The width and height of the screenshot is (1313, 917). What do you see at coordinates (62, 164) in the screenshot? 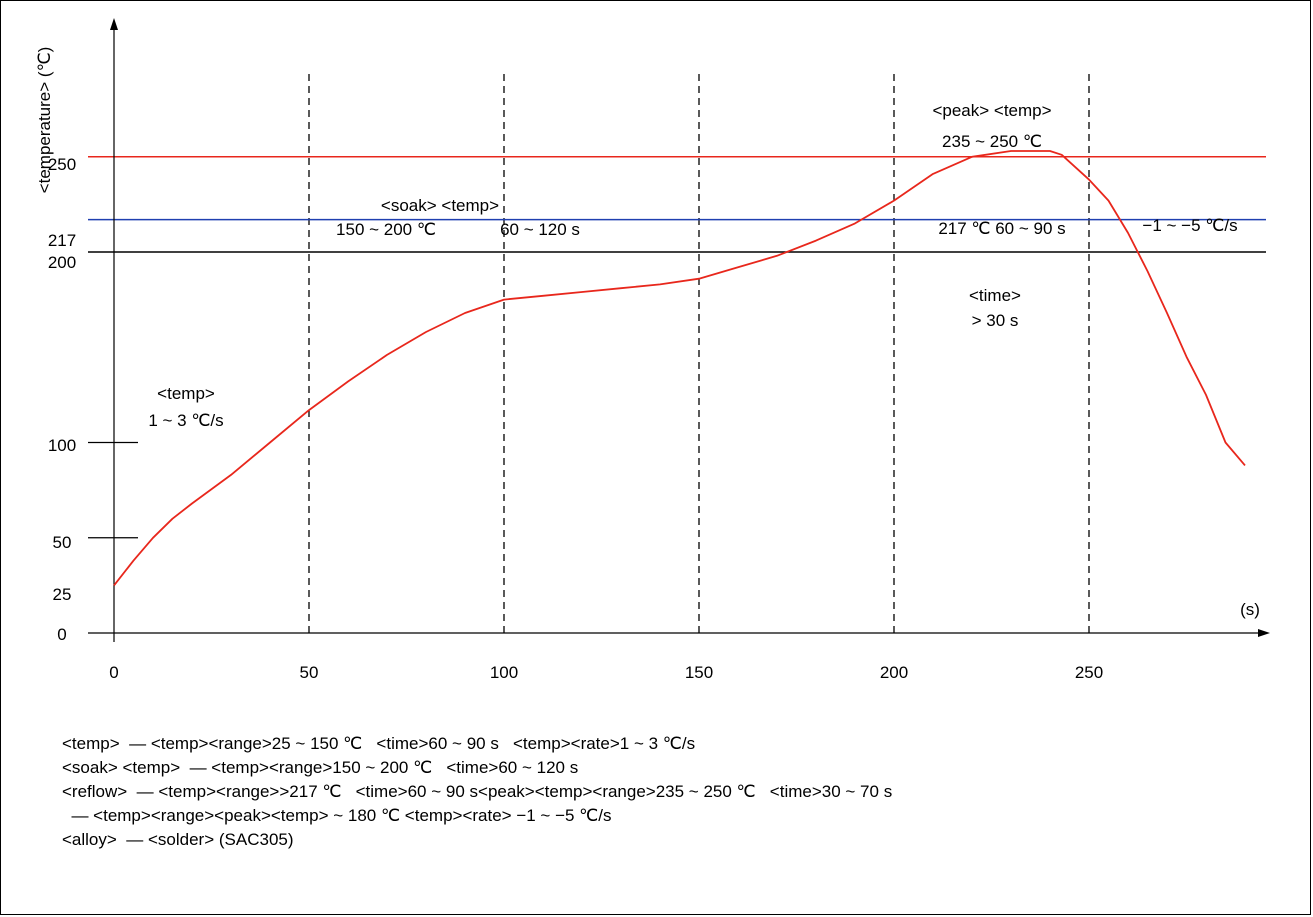
I see `y-tick-label-250: 250` at bounding box center [62, 164].